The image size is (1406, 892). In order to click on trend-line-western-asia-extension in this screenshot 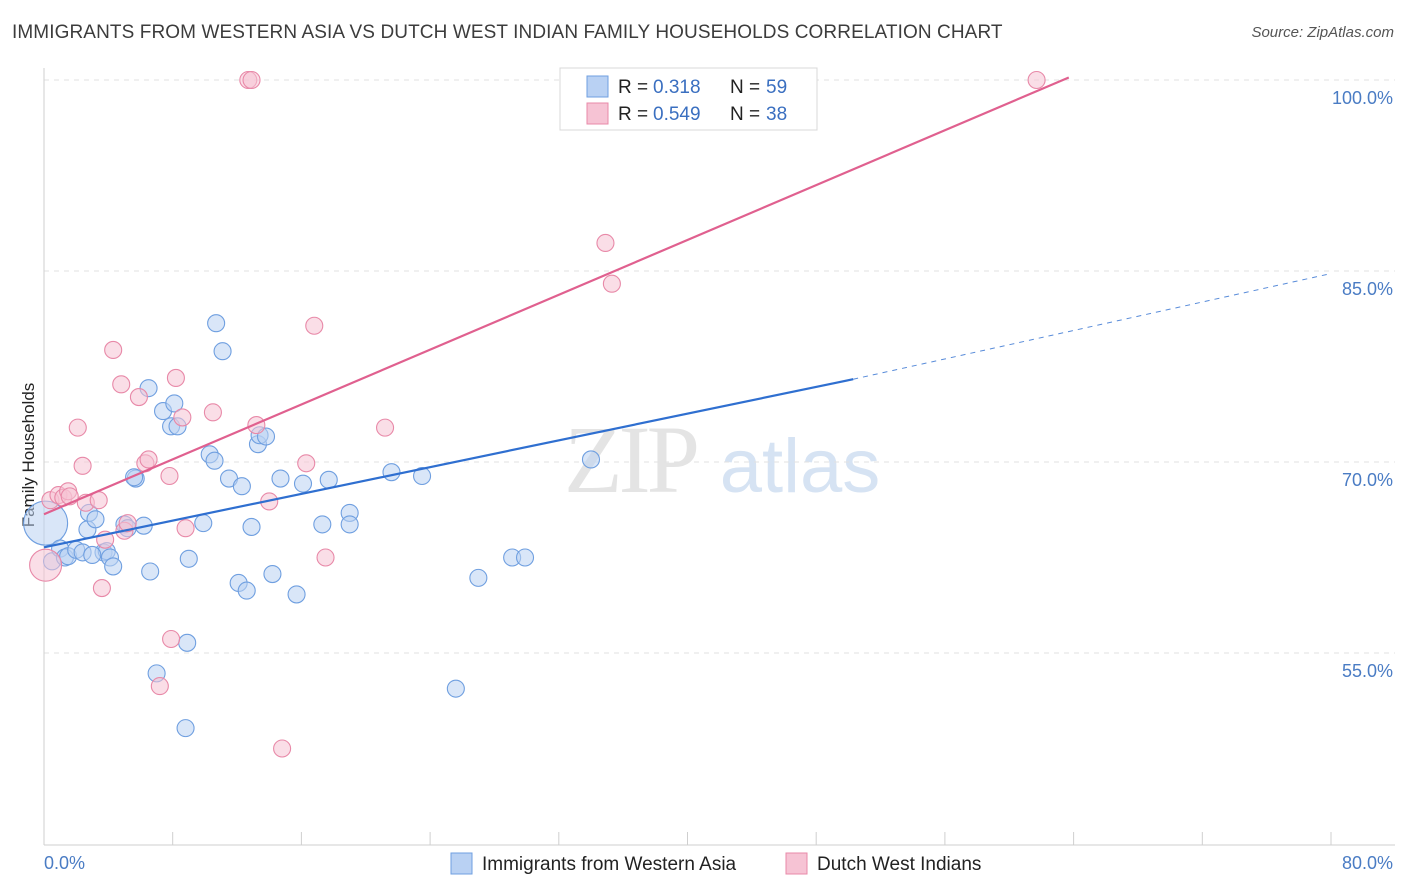, I will do `click(1092, 326)`.